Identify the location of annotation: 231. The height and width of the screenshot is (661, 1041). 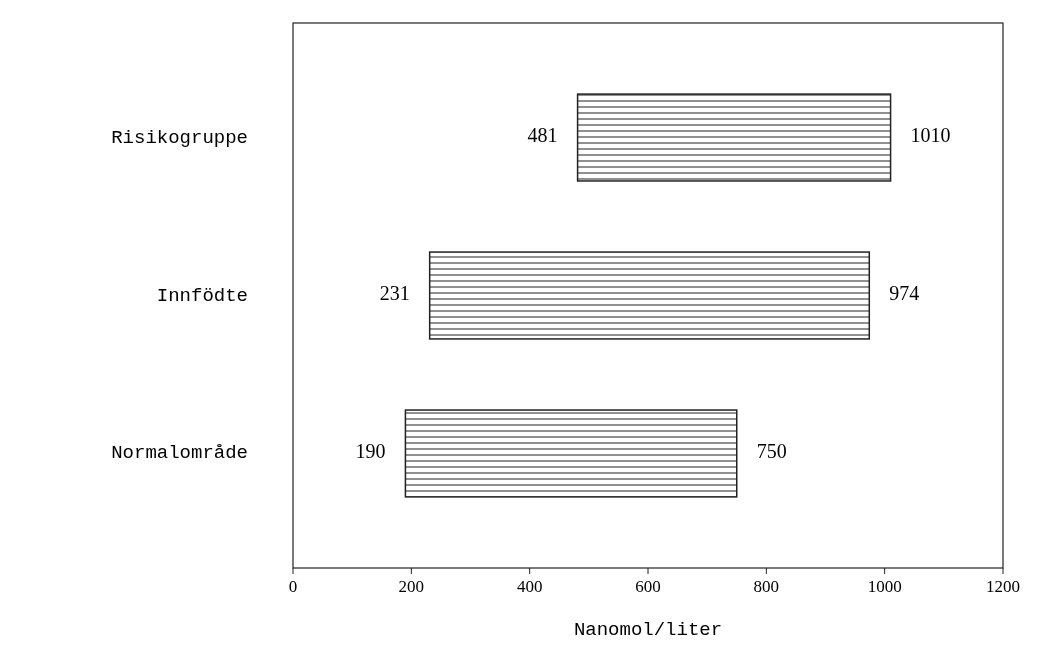
(394, 293).